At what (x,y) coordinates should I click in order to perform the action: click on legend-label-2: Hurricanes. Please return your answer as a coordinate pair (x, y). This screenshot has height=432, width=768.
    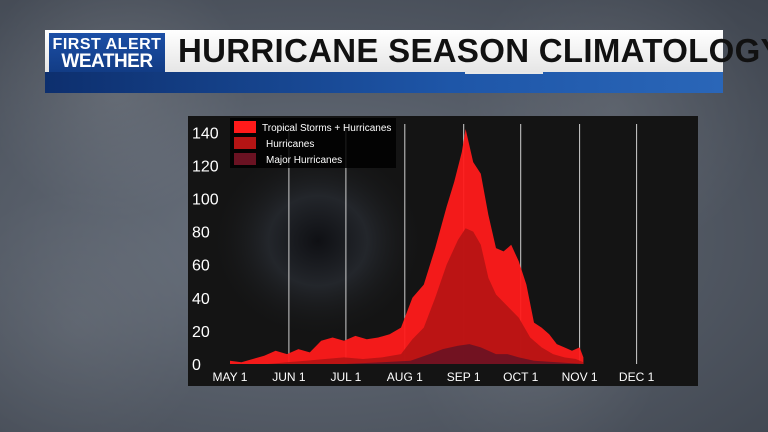
    Looking at the image, I should click on (290, 144).